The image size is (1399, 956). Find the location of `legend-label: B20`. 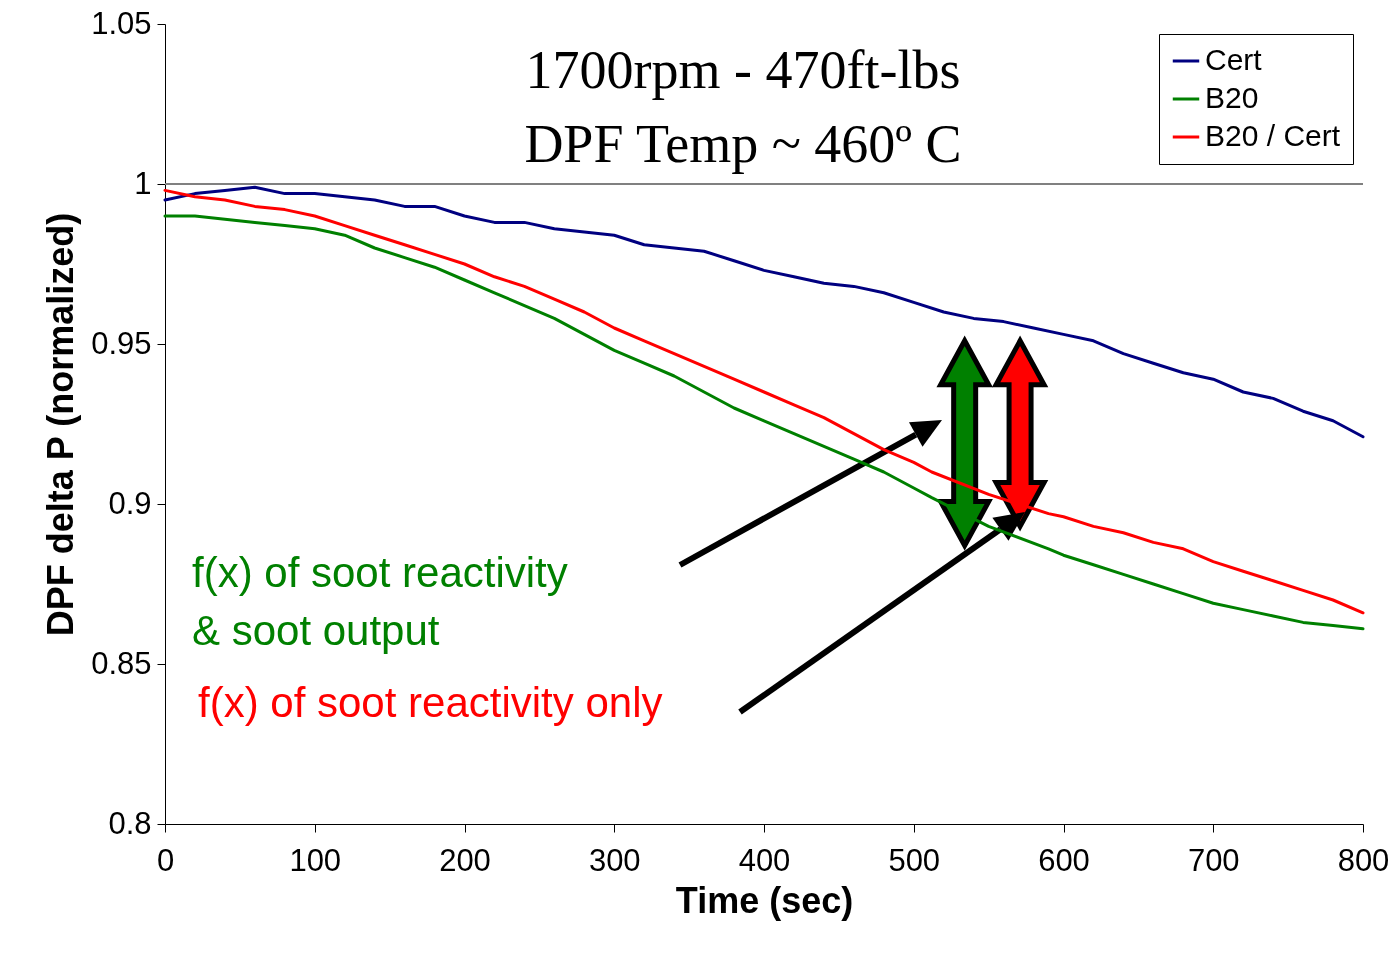

legend-label: B20 is located at coordinates (1232, 97).